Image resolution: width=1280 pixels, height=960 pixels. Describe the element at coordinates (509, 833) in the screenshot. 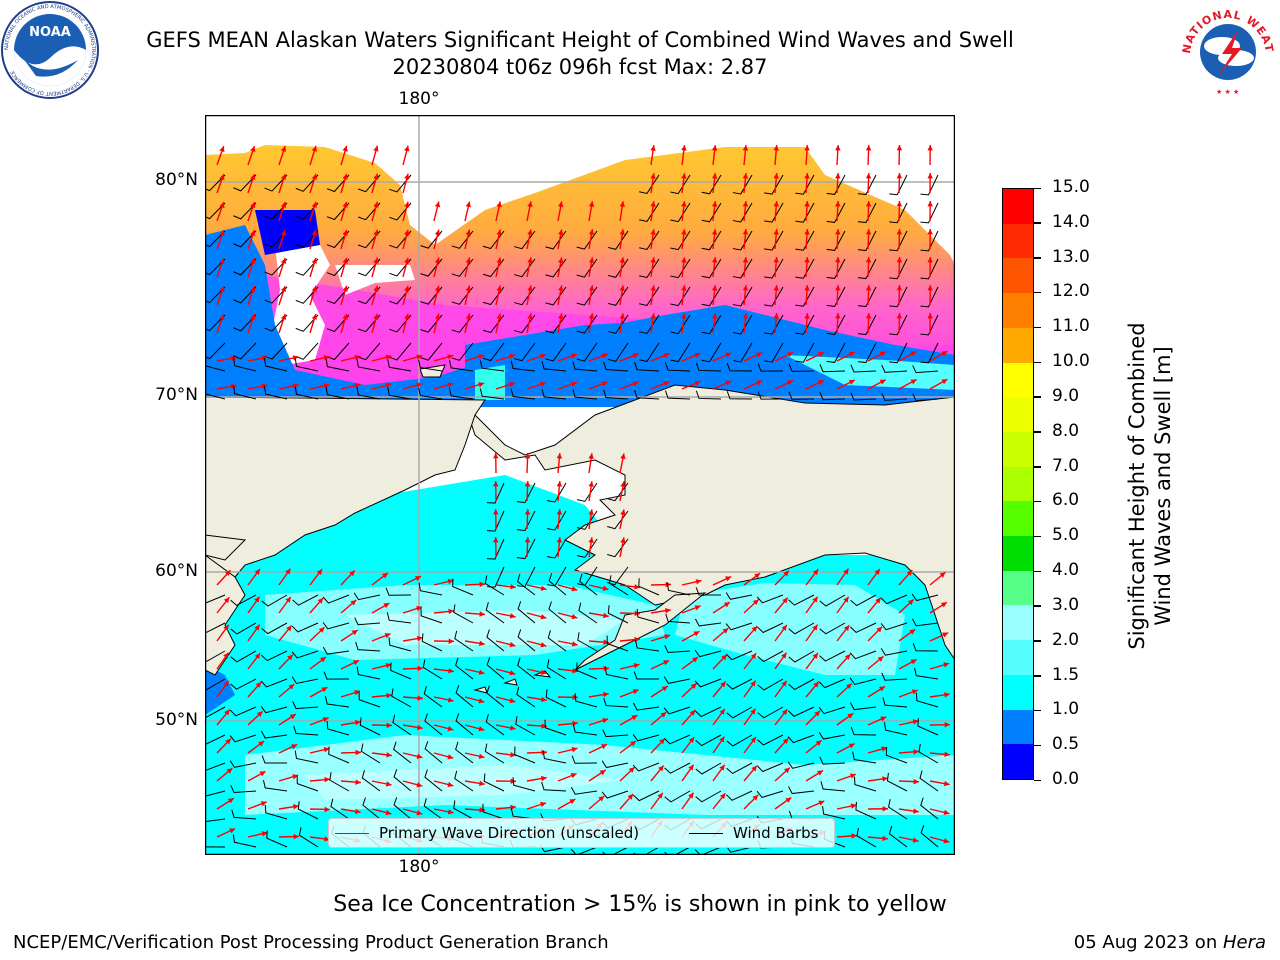

I see `wave-direction-label: Primary Wave Direction (unscaled)` at that location.